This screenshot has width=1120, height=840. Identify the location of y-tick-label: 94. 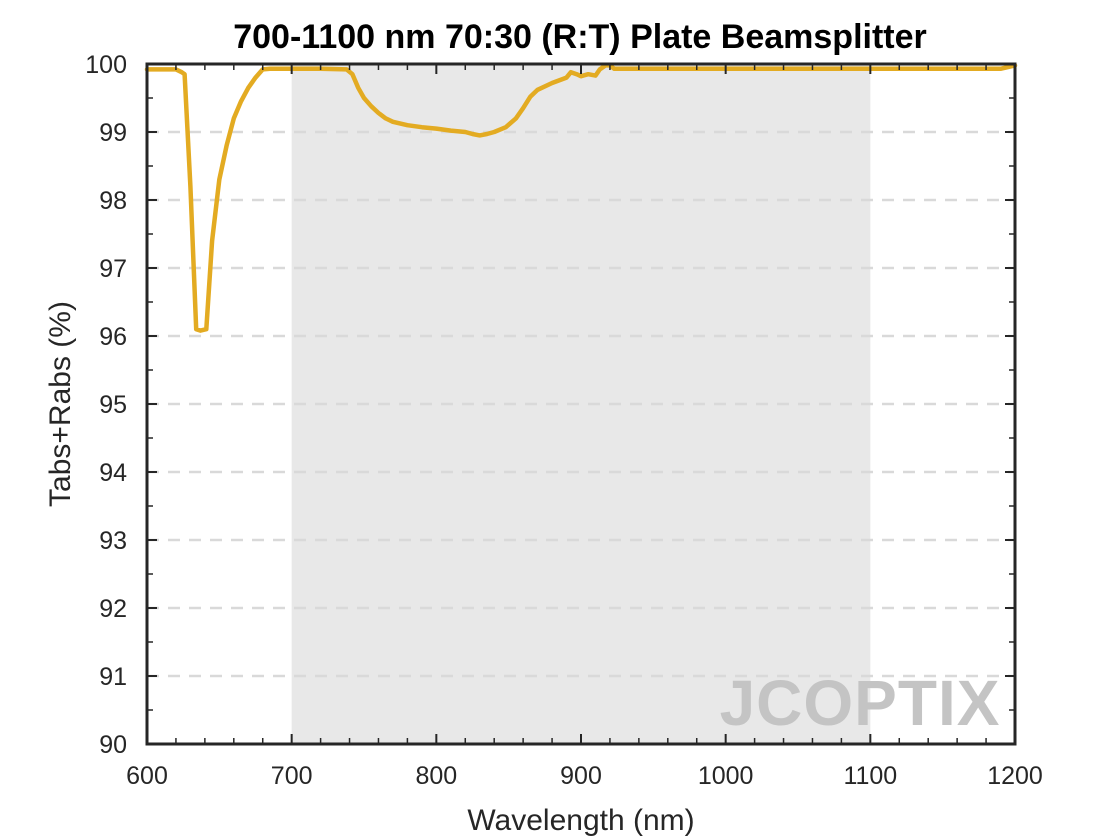
(113, 473).